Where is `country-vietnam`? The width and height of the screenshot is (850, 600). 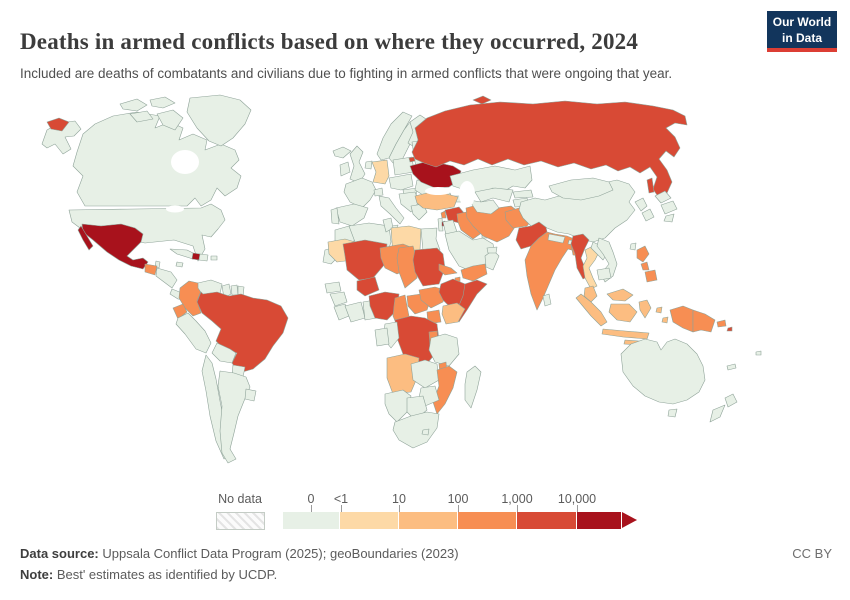 country-vietnam is located at coordinates (607, 260).